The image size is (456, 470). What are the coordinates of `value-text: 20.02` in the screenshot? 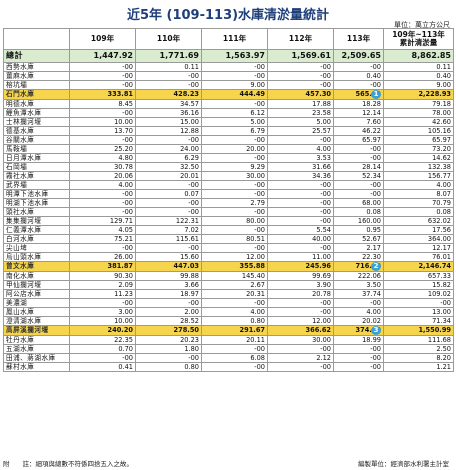 It's located at (371, 320).